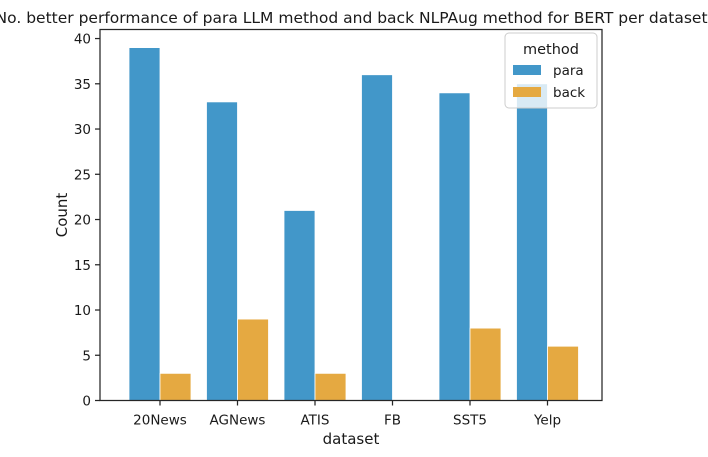  I want to click on bar-back-20news, so click(175, 386).